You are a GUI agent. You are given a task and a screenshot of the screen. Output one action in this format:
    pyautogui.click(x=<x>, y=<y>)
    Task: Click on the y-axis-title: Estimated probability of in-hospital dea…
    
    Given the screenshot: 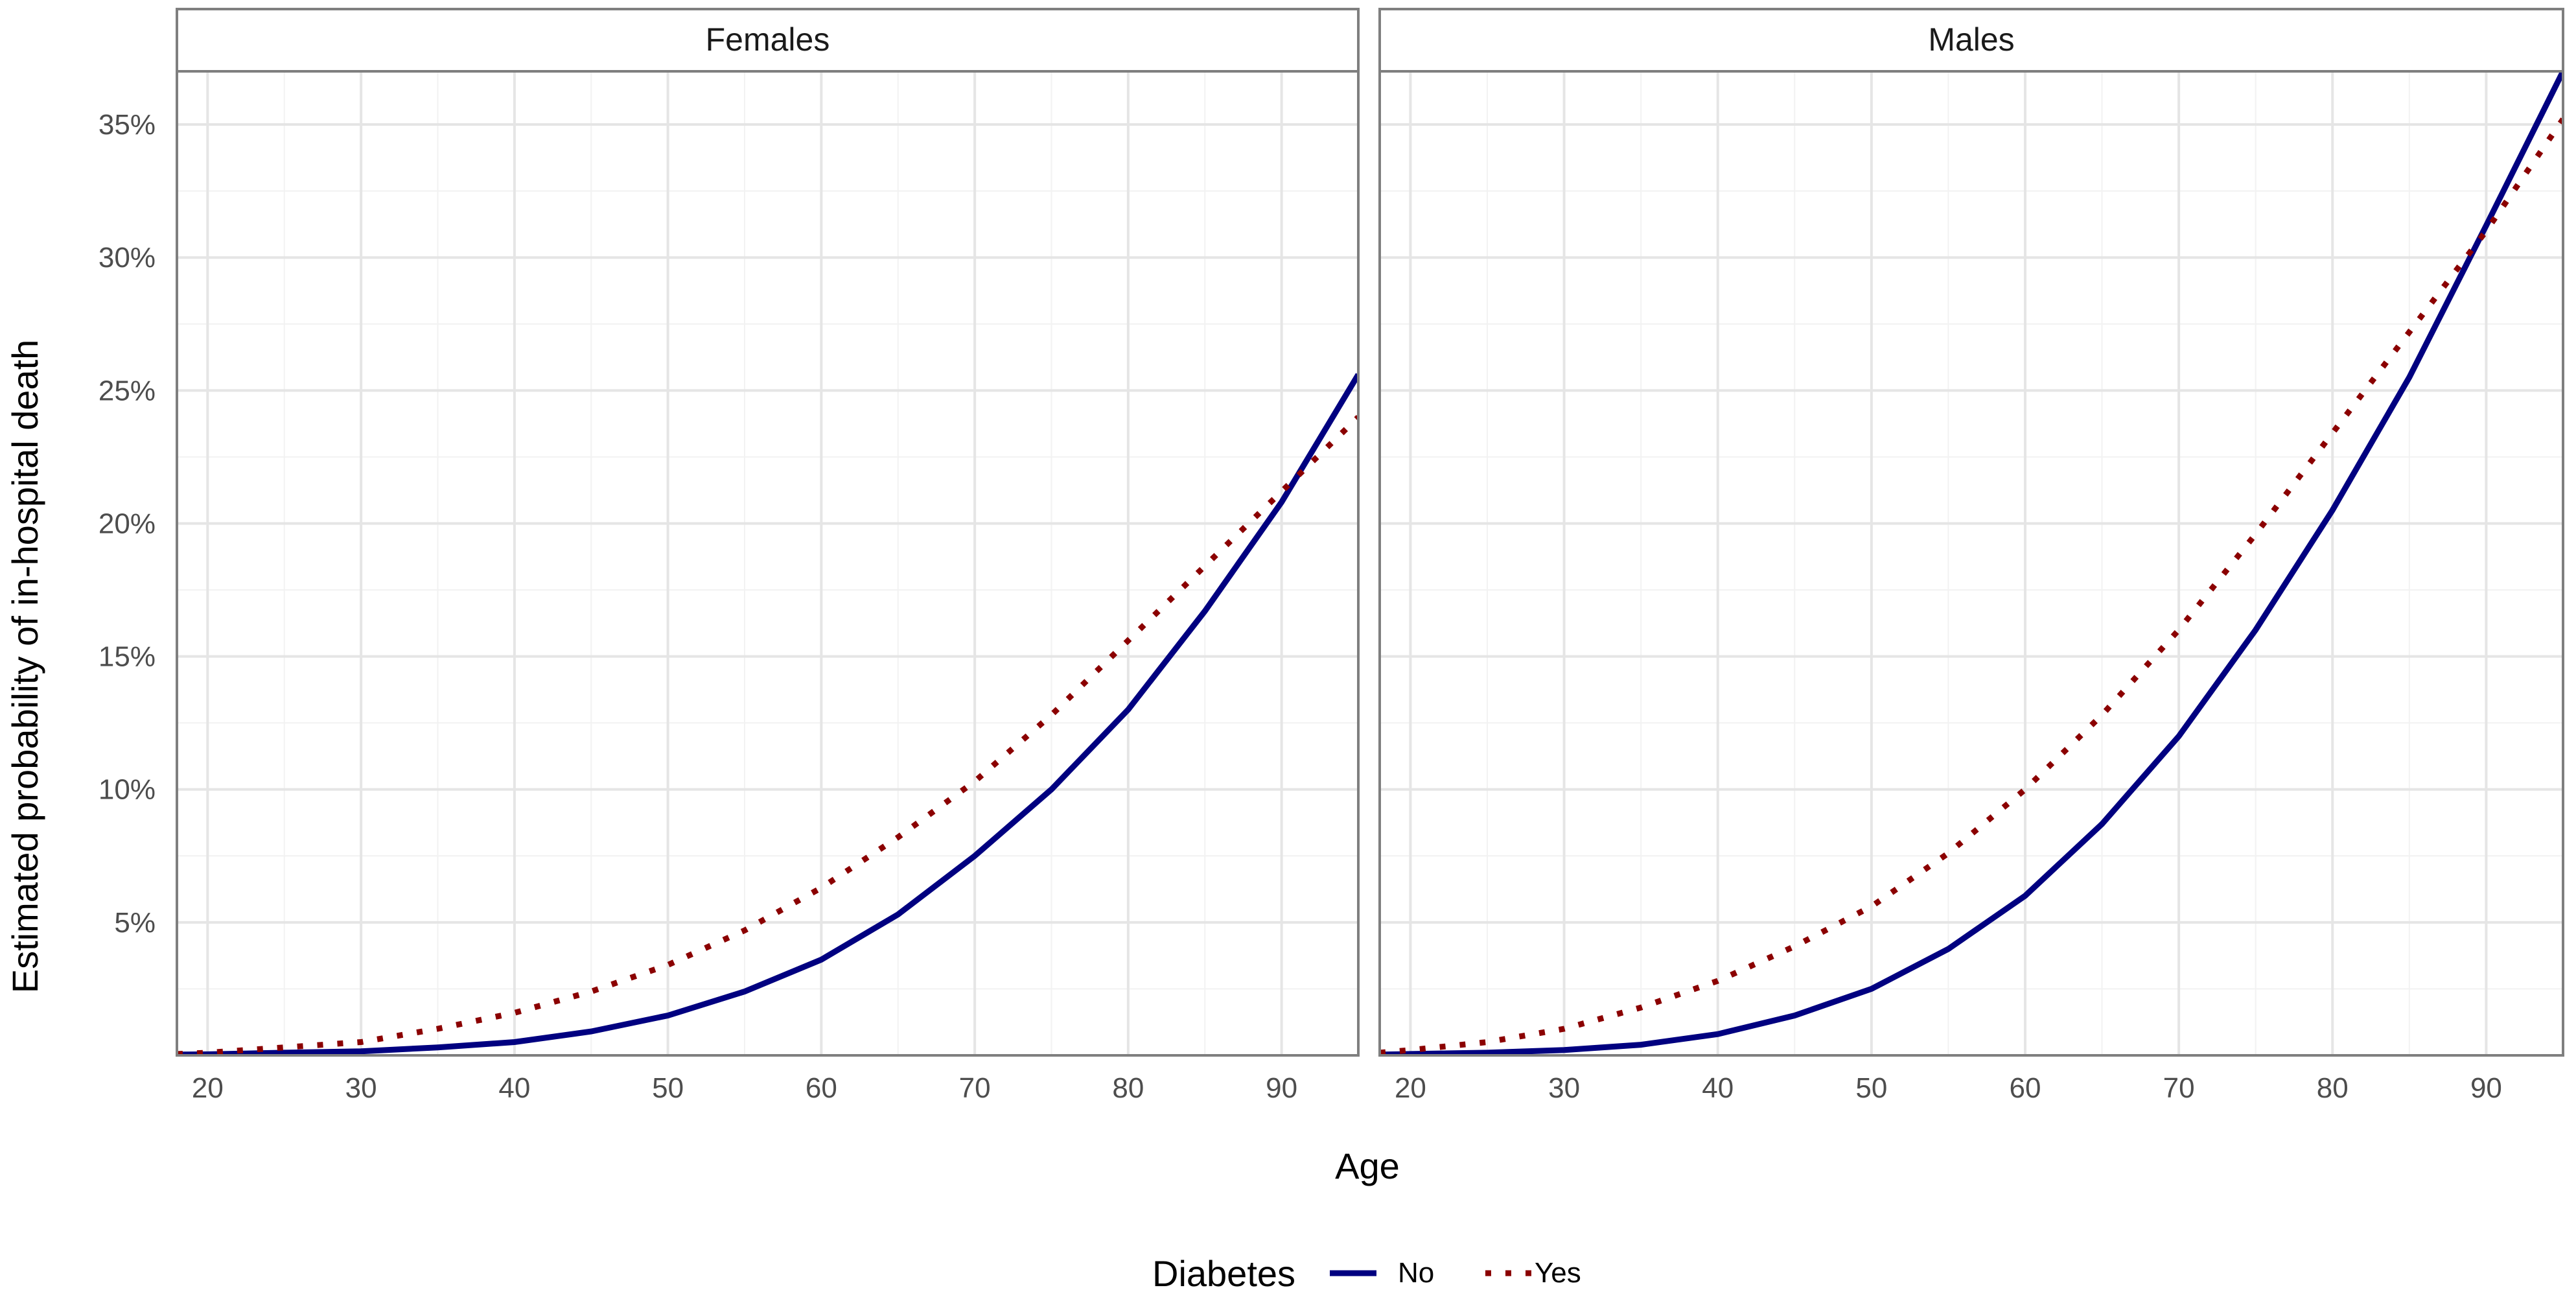 What is the action you would take?
    pyautogui.click(x=25, y=667)
    